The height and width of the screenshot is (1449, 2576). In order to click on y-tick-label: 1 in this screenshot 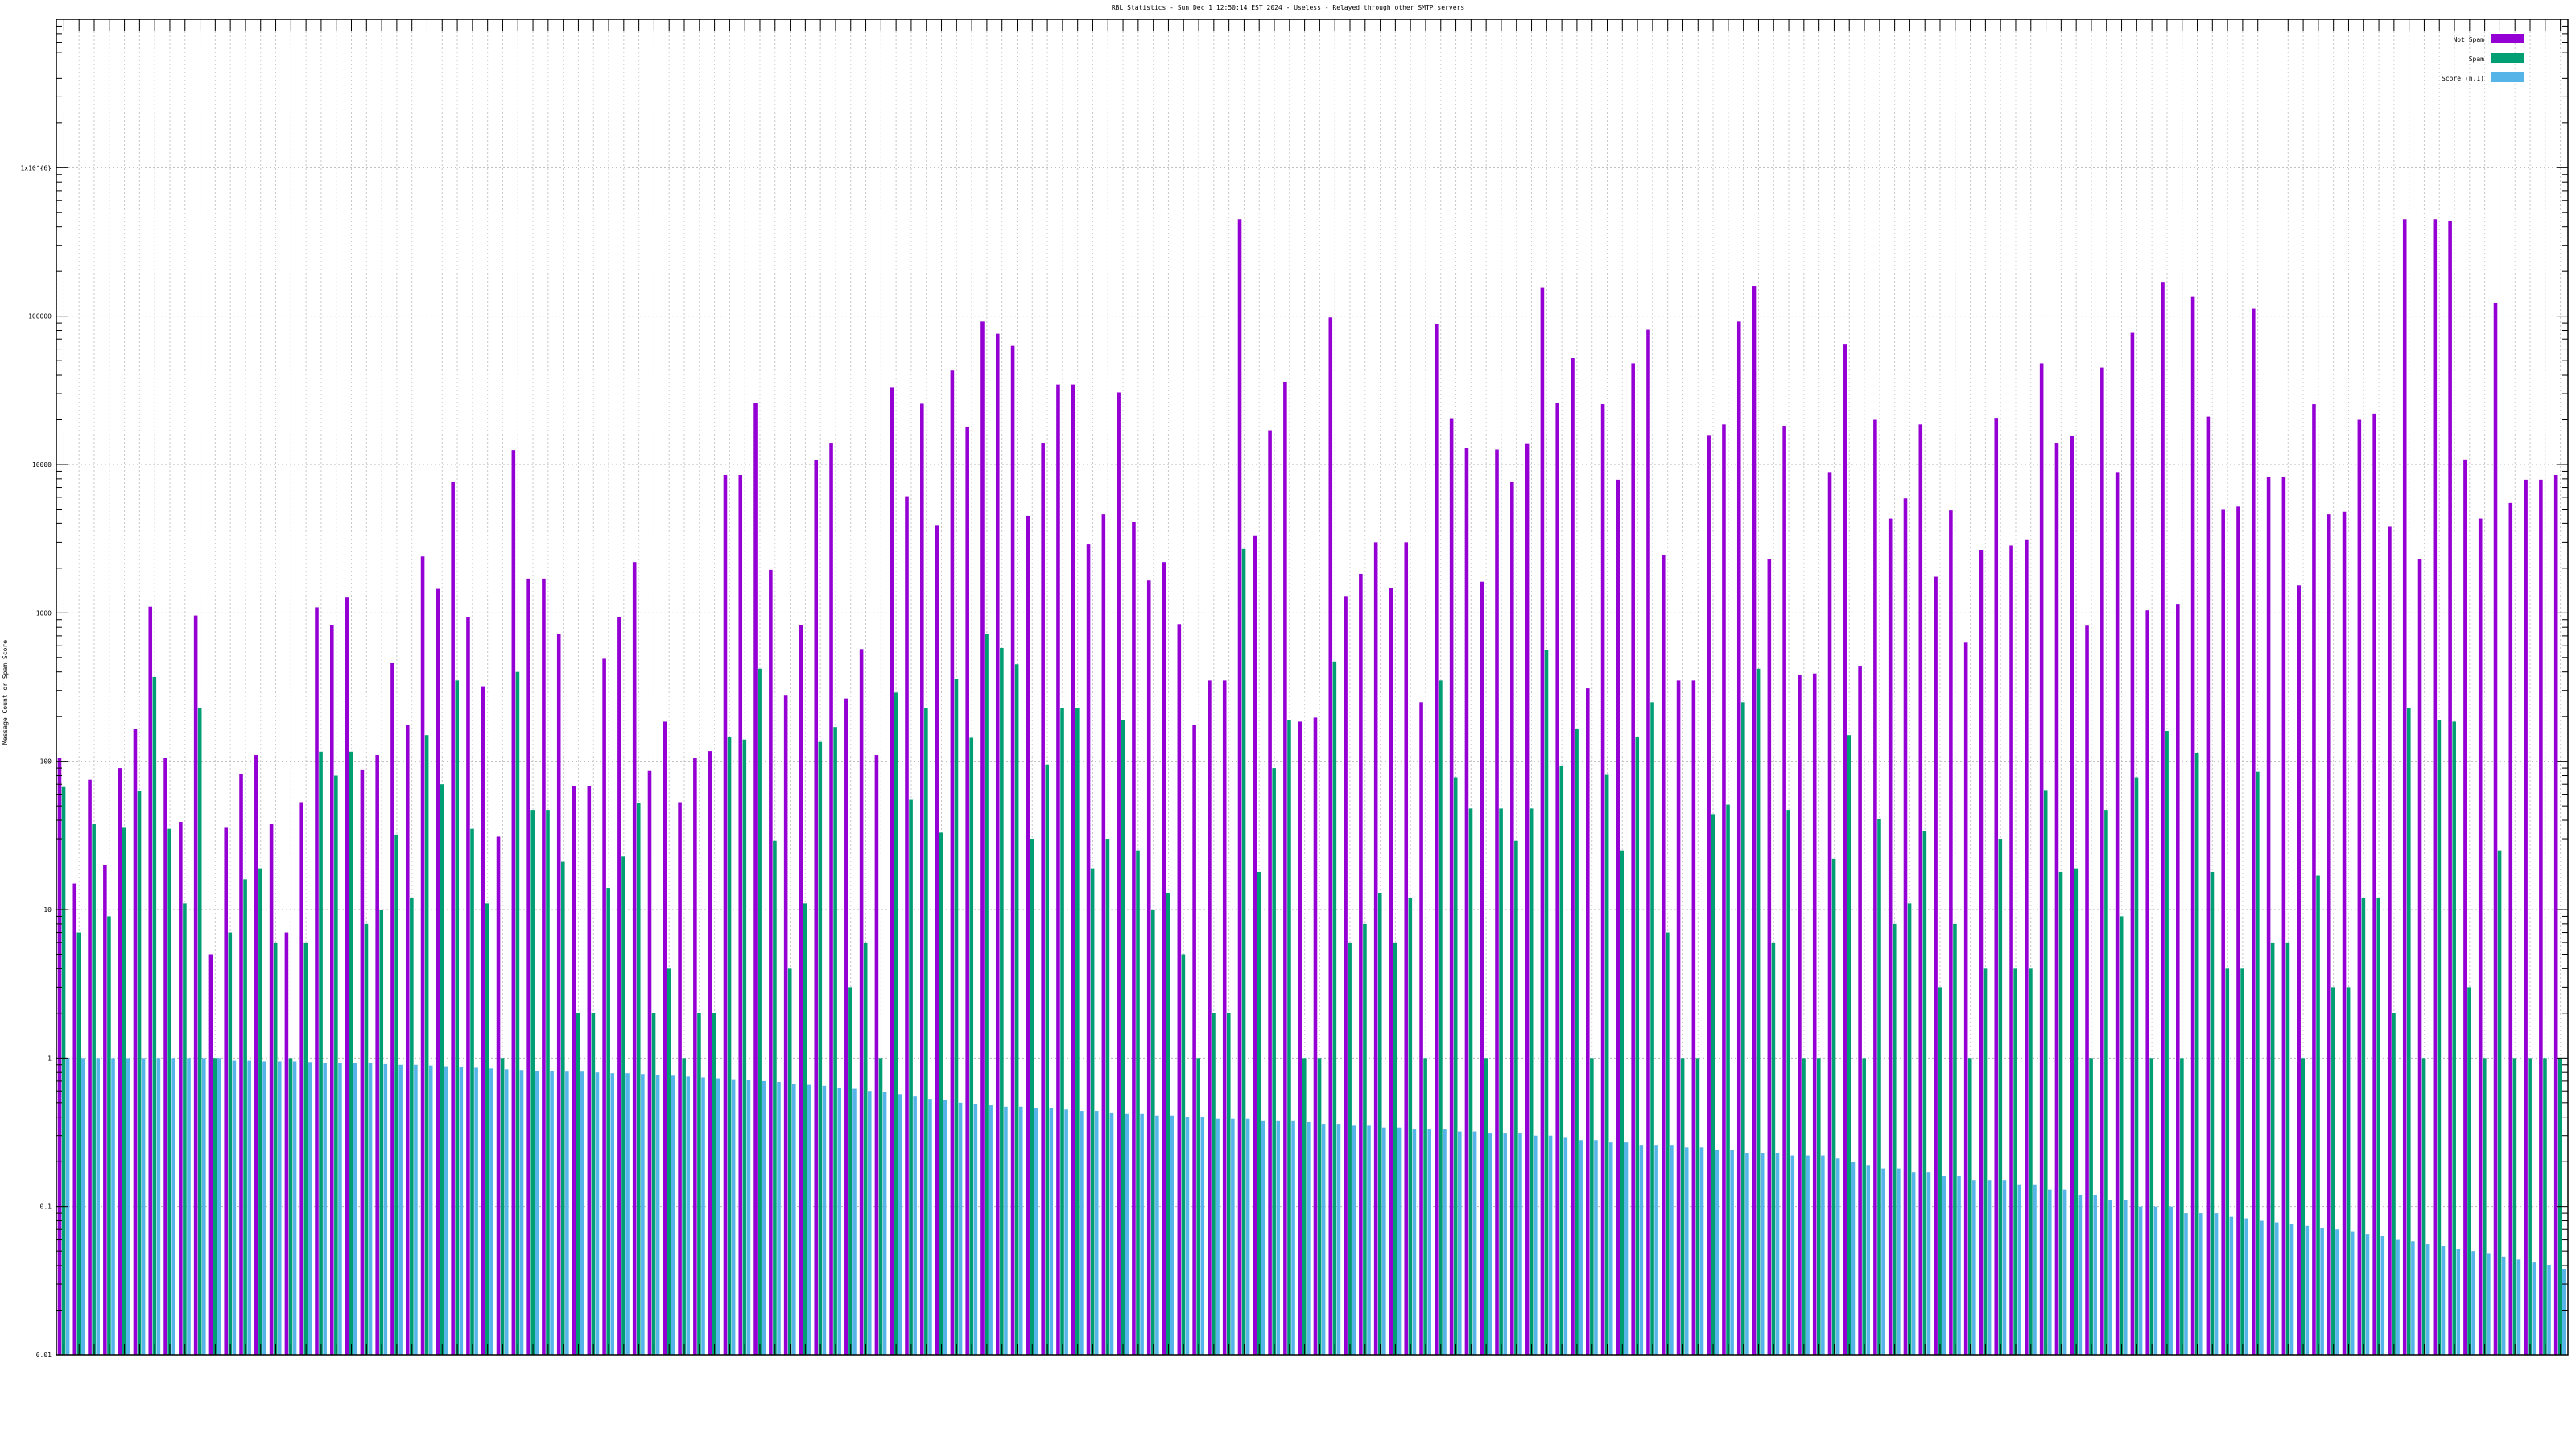, I will do `click(49, 1058)`.